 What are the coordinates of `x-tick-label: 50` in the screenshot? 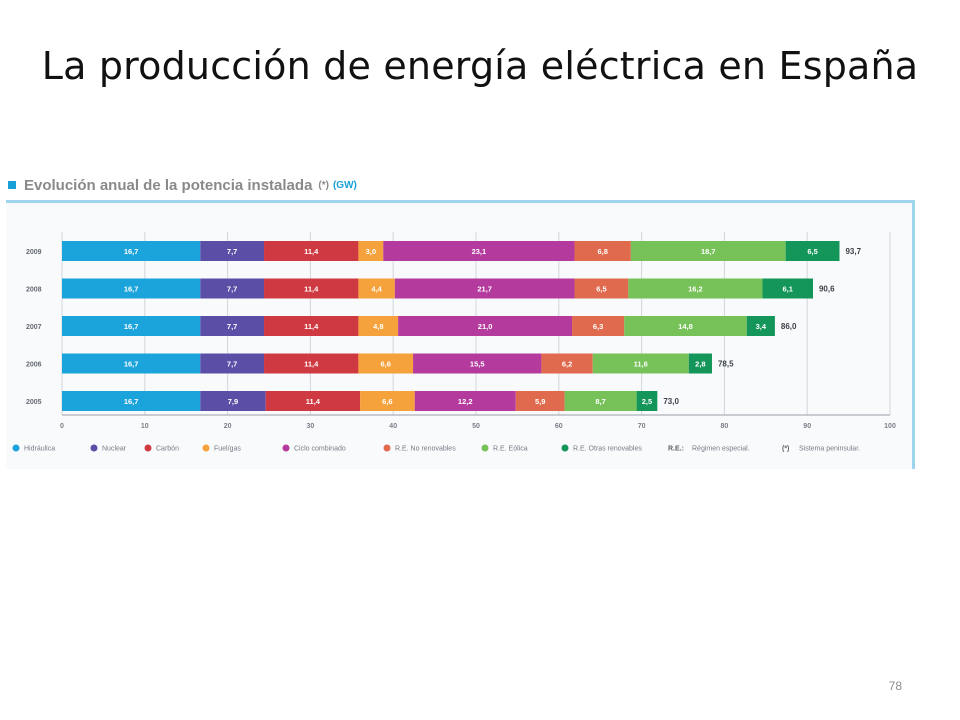 It's located at (476, 426).